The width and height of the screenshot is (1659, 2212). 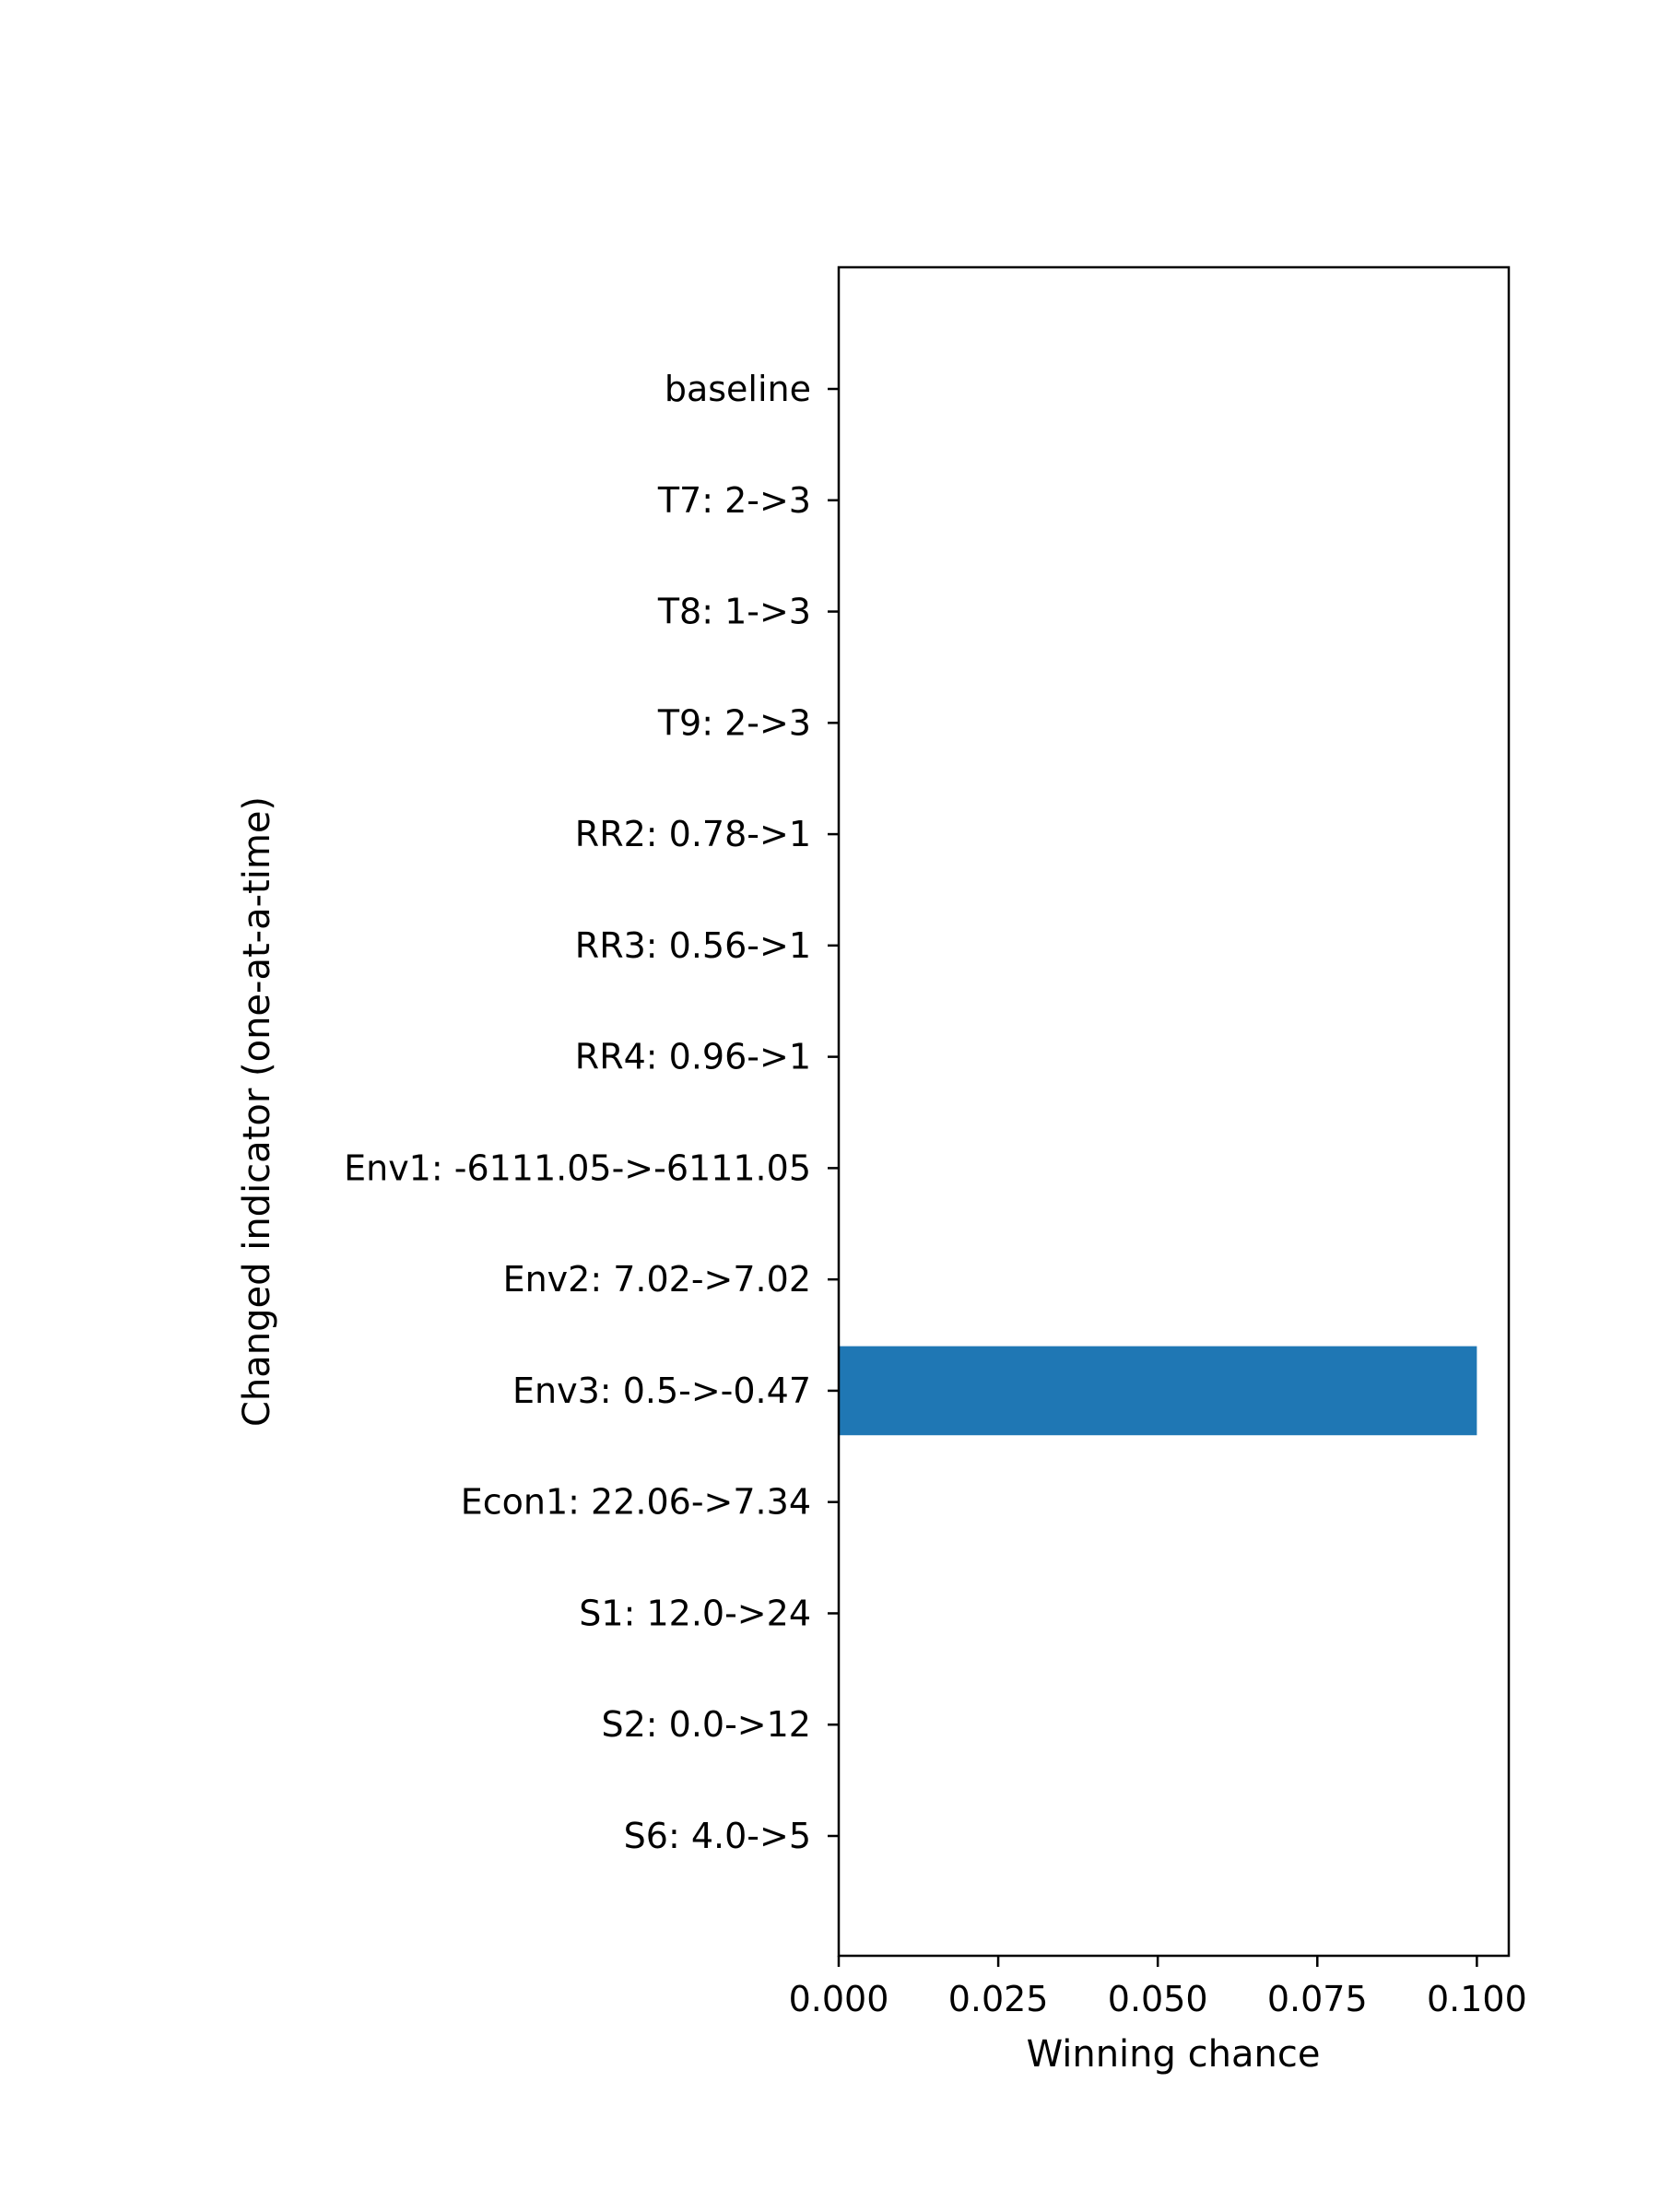 I want to click on y-tick-label-3: T9: 2->3, so click(x=734, y=722).